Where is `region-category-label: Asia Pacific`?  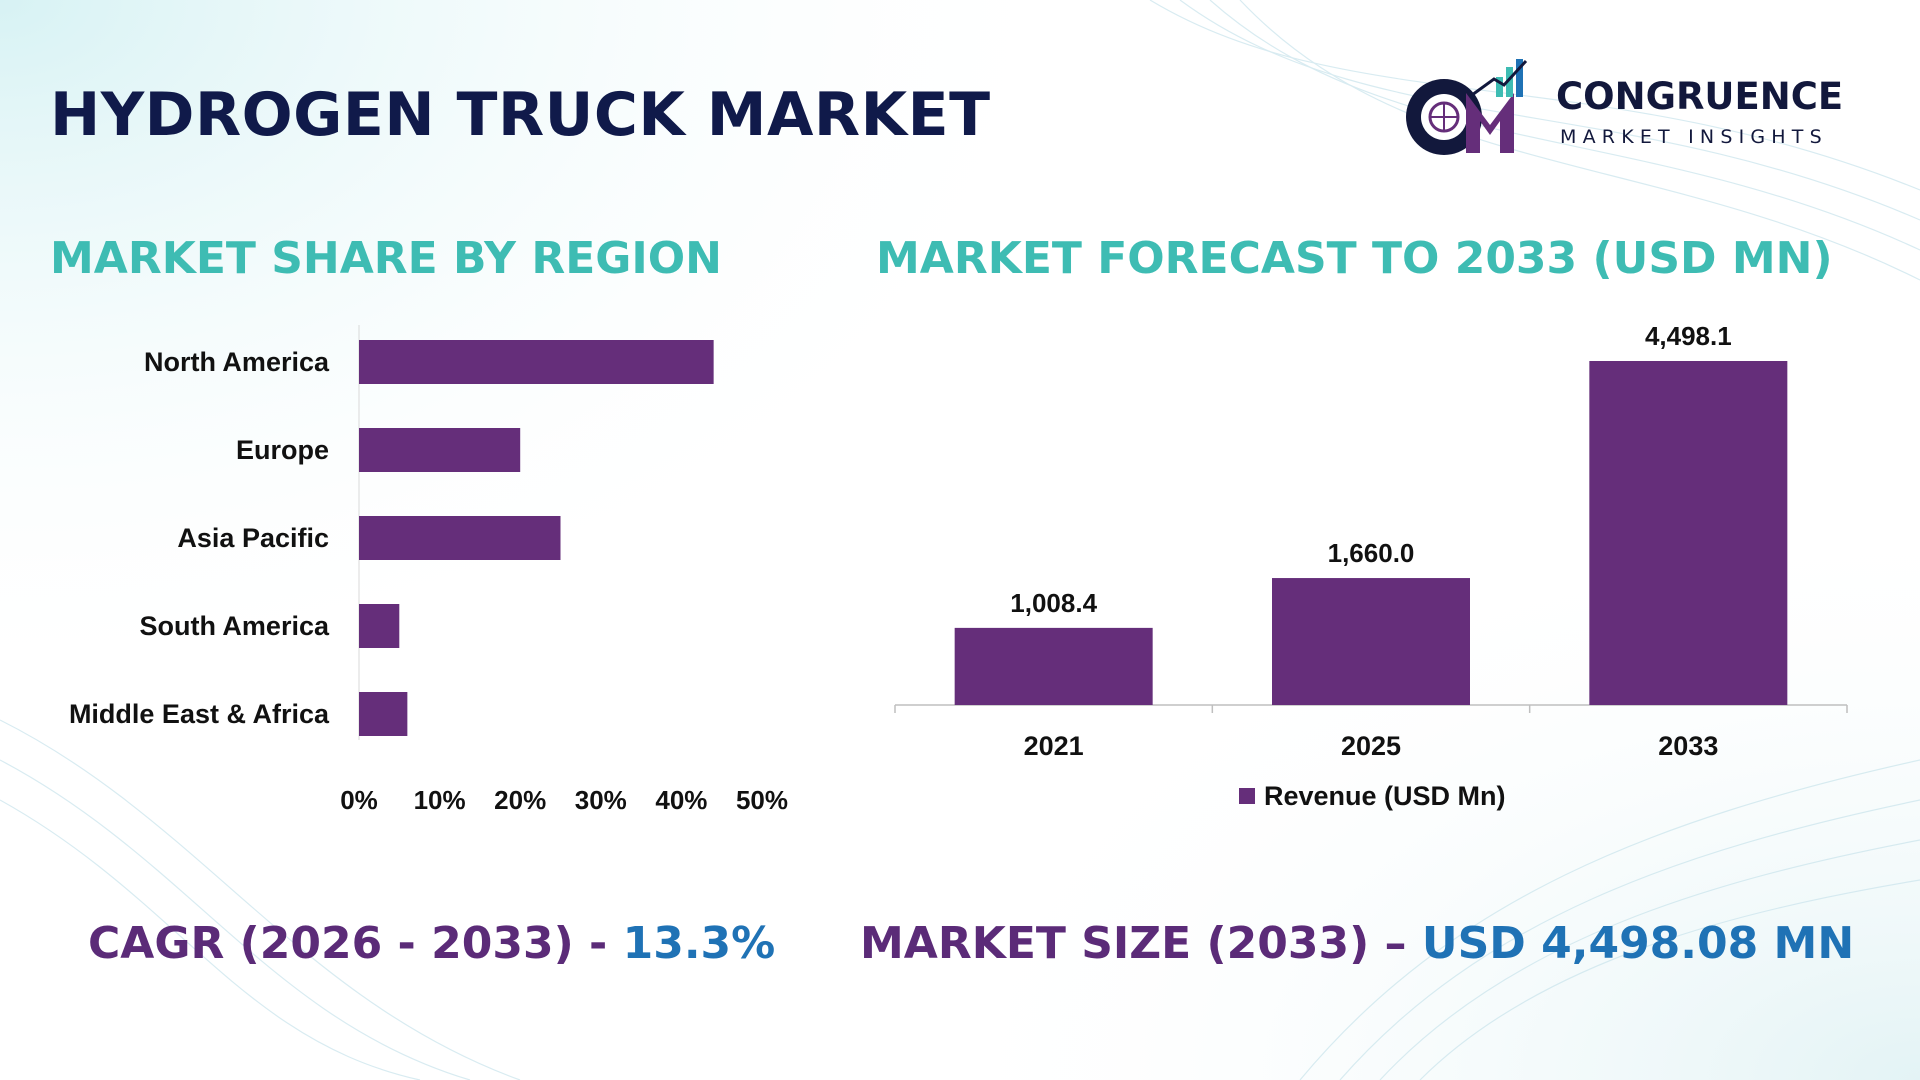 region-category-label: Asia Pacific is located at coordinates (253, 538).